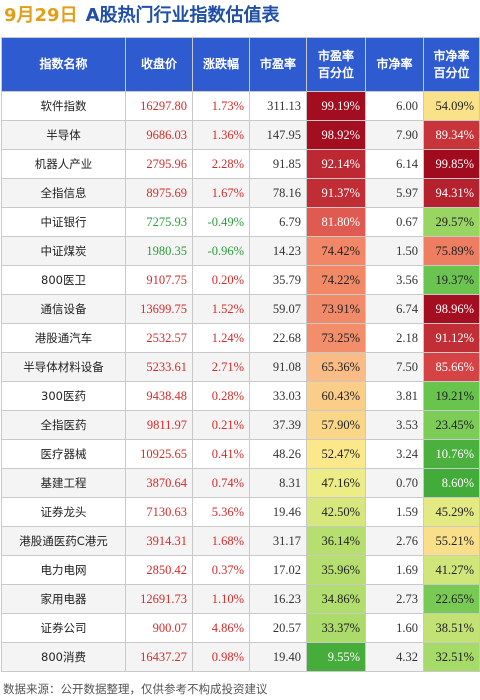  Describe the element at coordinates (159, 338) in the screenshot. I see `cell-close-price: 2532.57` at that location.